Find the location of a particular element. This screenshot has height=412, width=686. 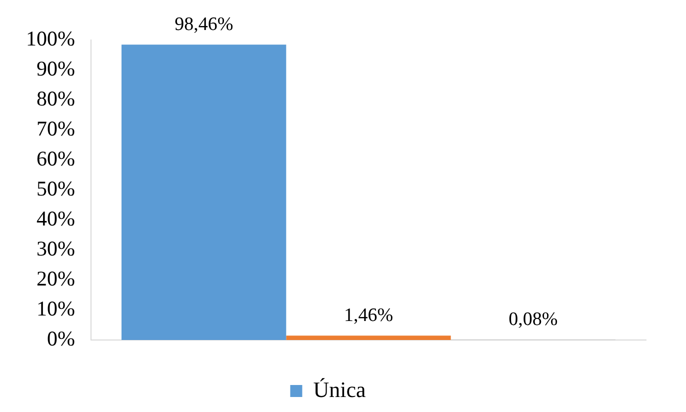

y-tick-label: 20% is located at coordinates (55, 278).